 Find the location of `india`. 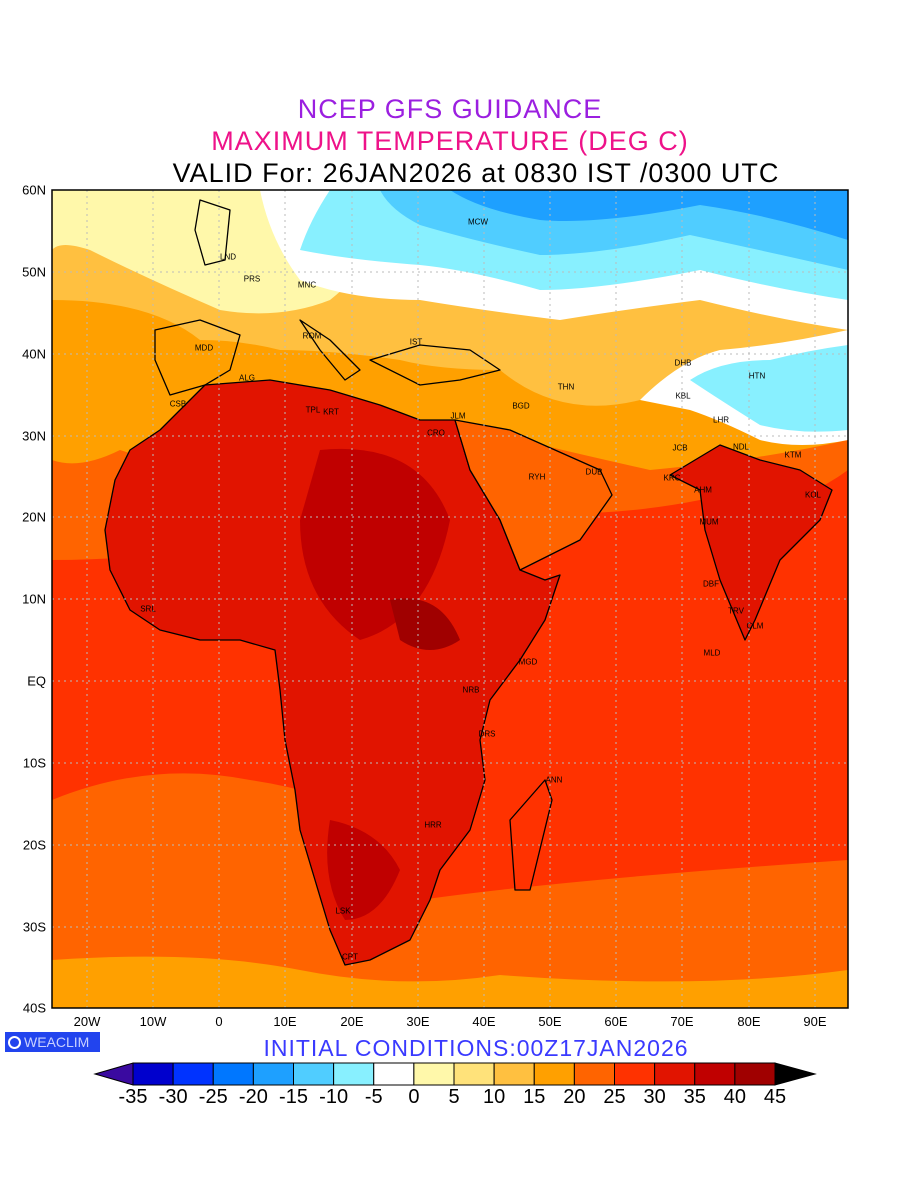

india is located at coordinates (751, 542).